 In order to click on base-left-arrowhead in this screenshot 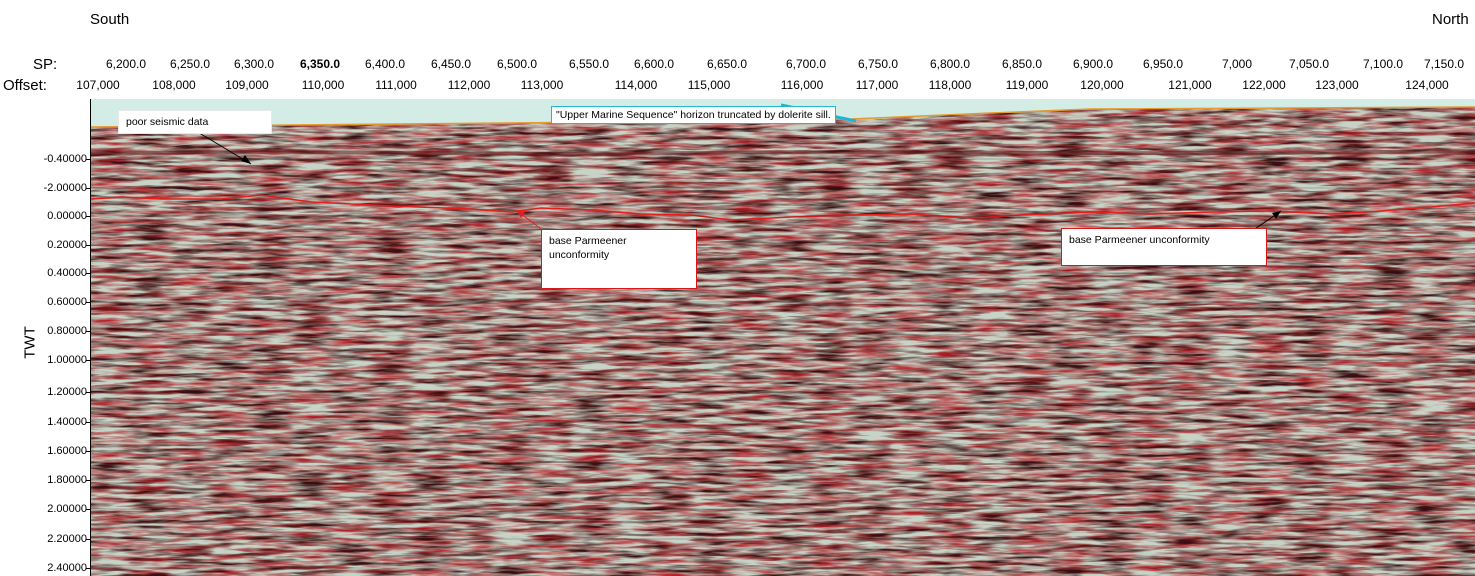, I will do `click(520, 214)`.